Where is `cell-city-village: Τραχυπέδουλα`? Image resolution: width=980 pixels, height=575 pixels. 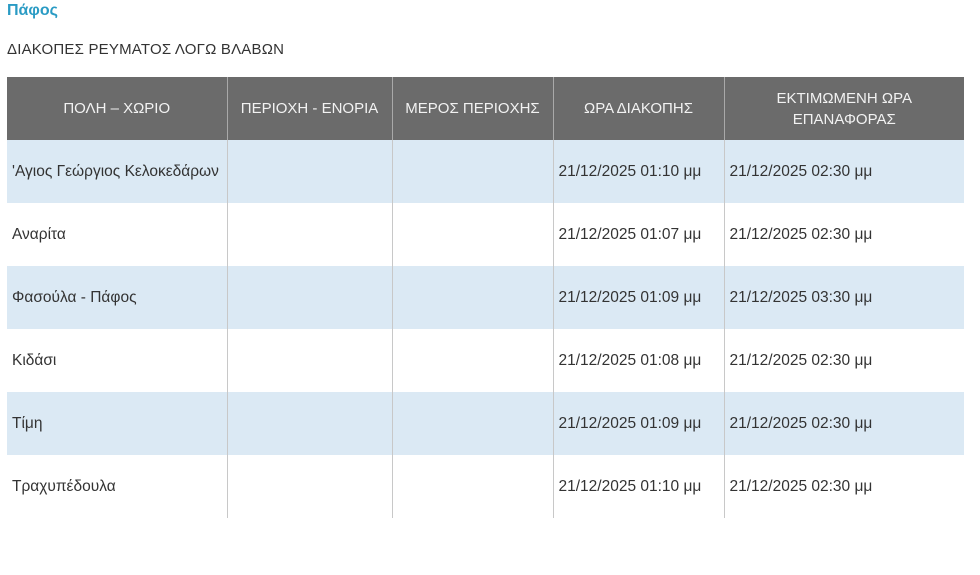
cell-city-village: Τραχυπέδουλα is located at coordinates (64, 486).